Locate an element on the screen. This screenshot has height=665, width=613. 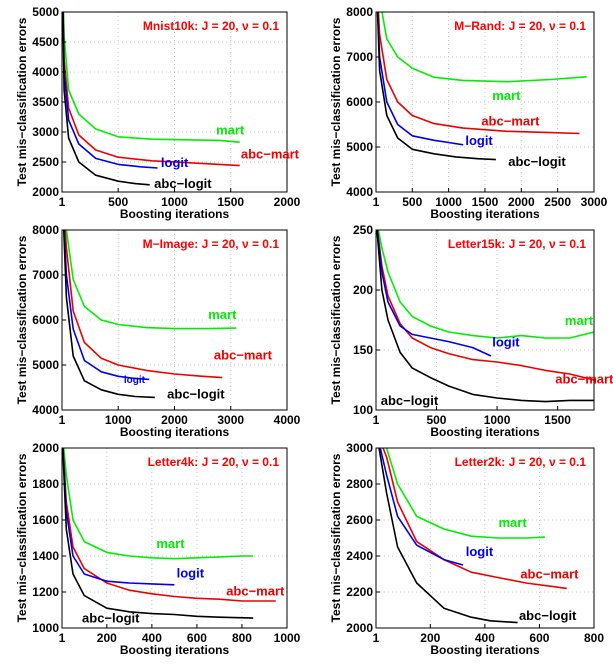
x-tick-label: 800 is located at coordinates (594, 638).